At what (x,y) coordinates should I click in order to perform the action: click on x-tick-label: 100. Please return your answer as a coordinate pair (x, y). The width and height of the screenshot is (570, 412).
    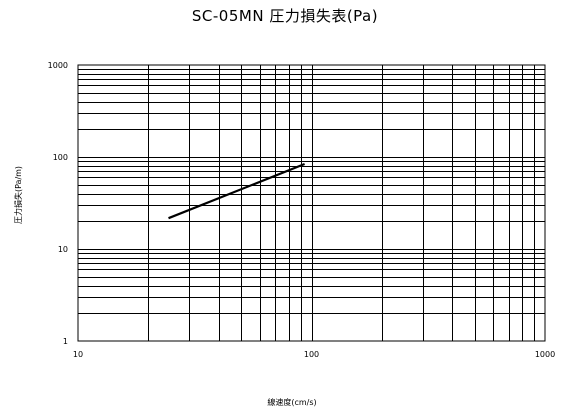
    Looking at the image, I should click on (311, 354).